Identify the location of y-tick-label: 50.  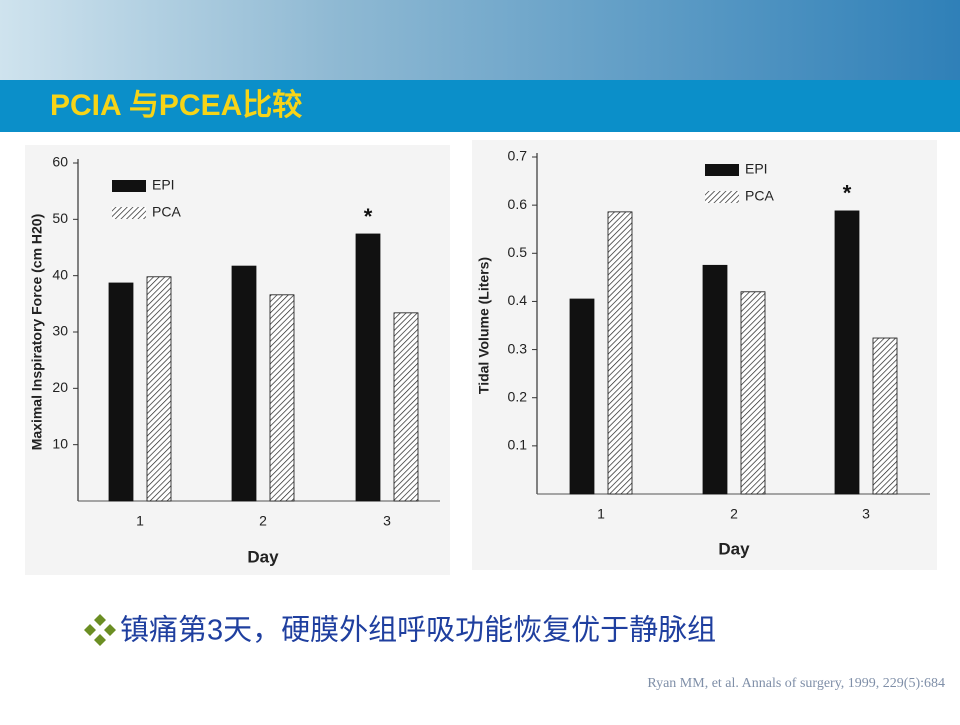
(60, 218).